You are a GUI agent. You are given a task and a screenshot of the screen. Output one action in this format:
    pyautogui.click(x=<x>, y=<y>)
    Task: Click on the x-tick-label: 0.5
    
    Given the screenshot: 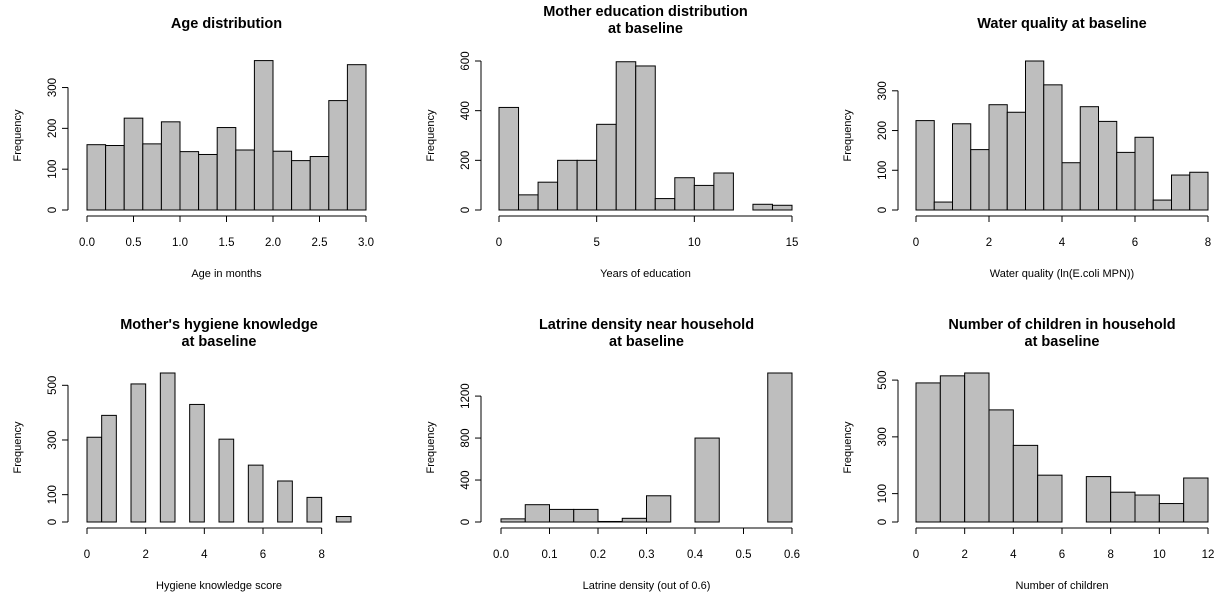 What is the action you would take?
    pyautogui.click(x=744, y=555)
    